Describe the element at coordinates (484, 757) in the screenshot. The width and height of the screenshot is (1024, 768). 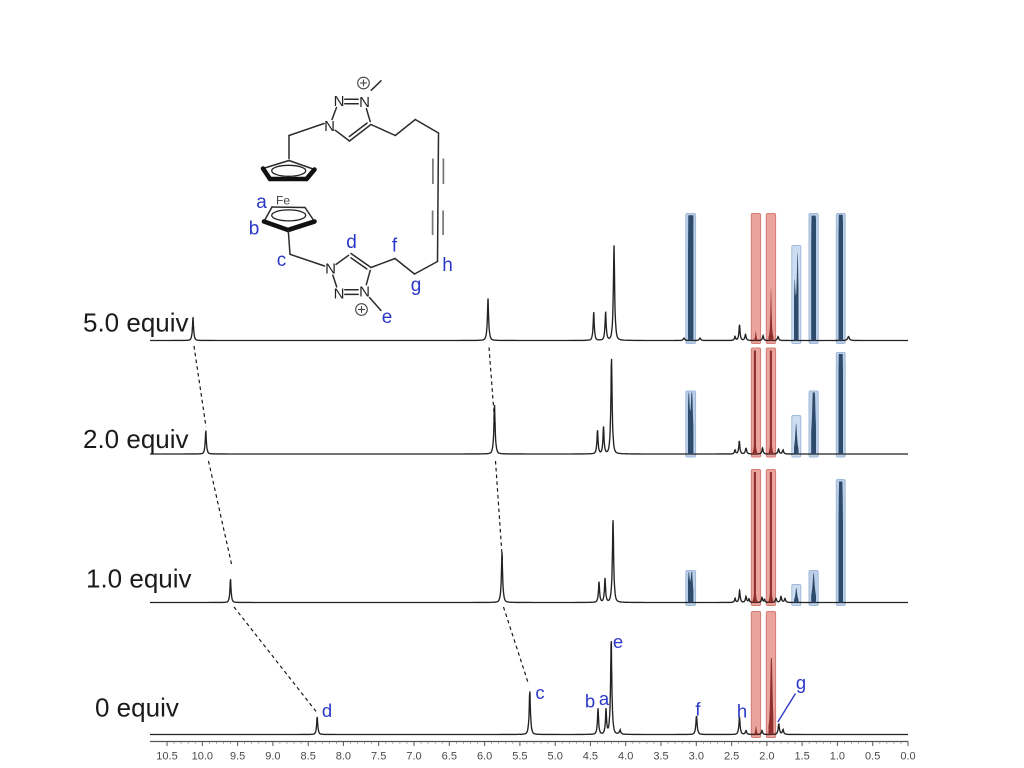
I see `svg-text: 6.0` at that location.